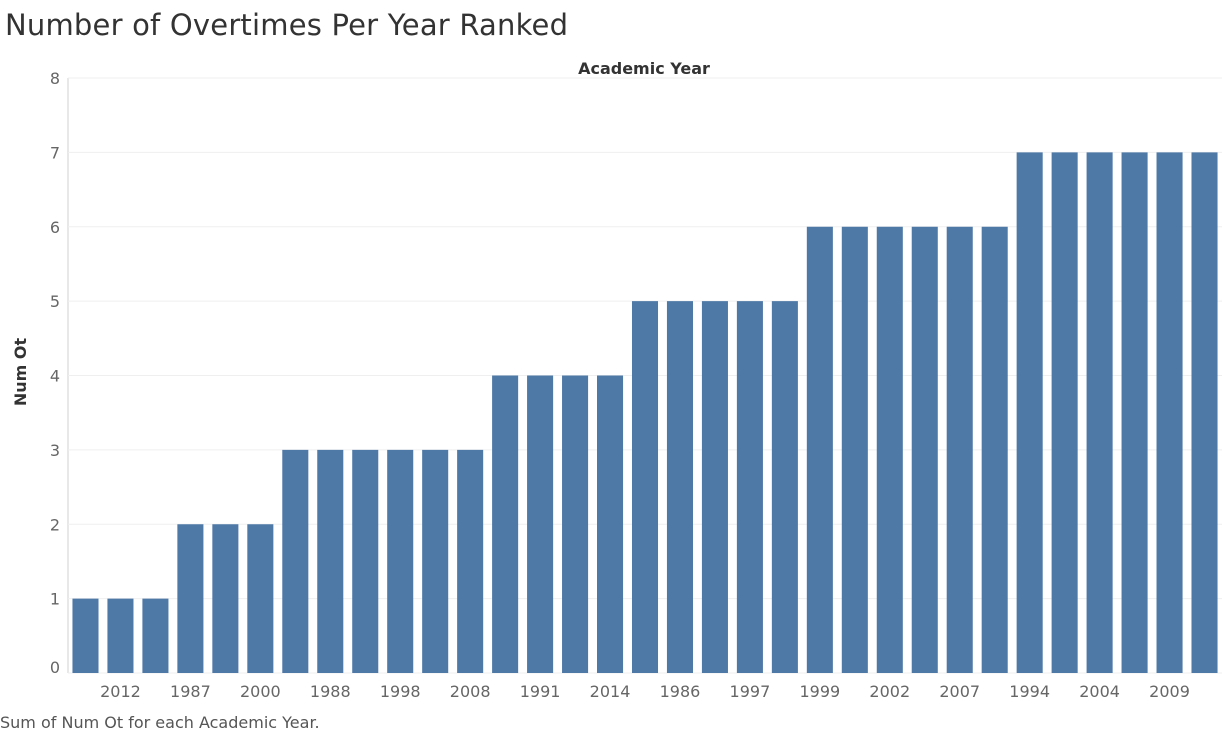 The width and height of the screenshot is (1222, 735). Describe the element at coordinates (889, 691) in the screenshot. I see `x-tick-label: 2002` at that location.